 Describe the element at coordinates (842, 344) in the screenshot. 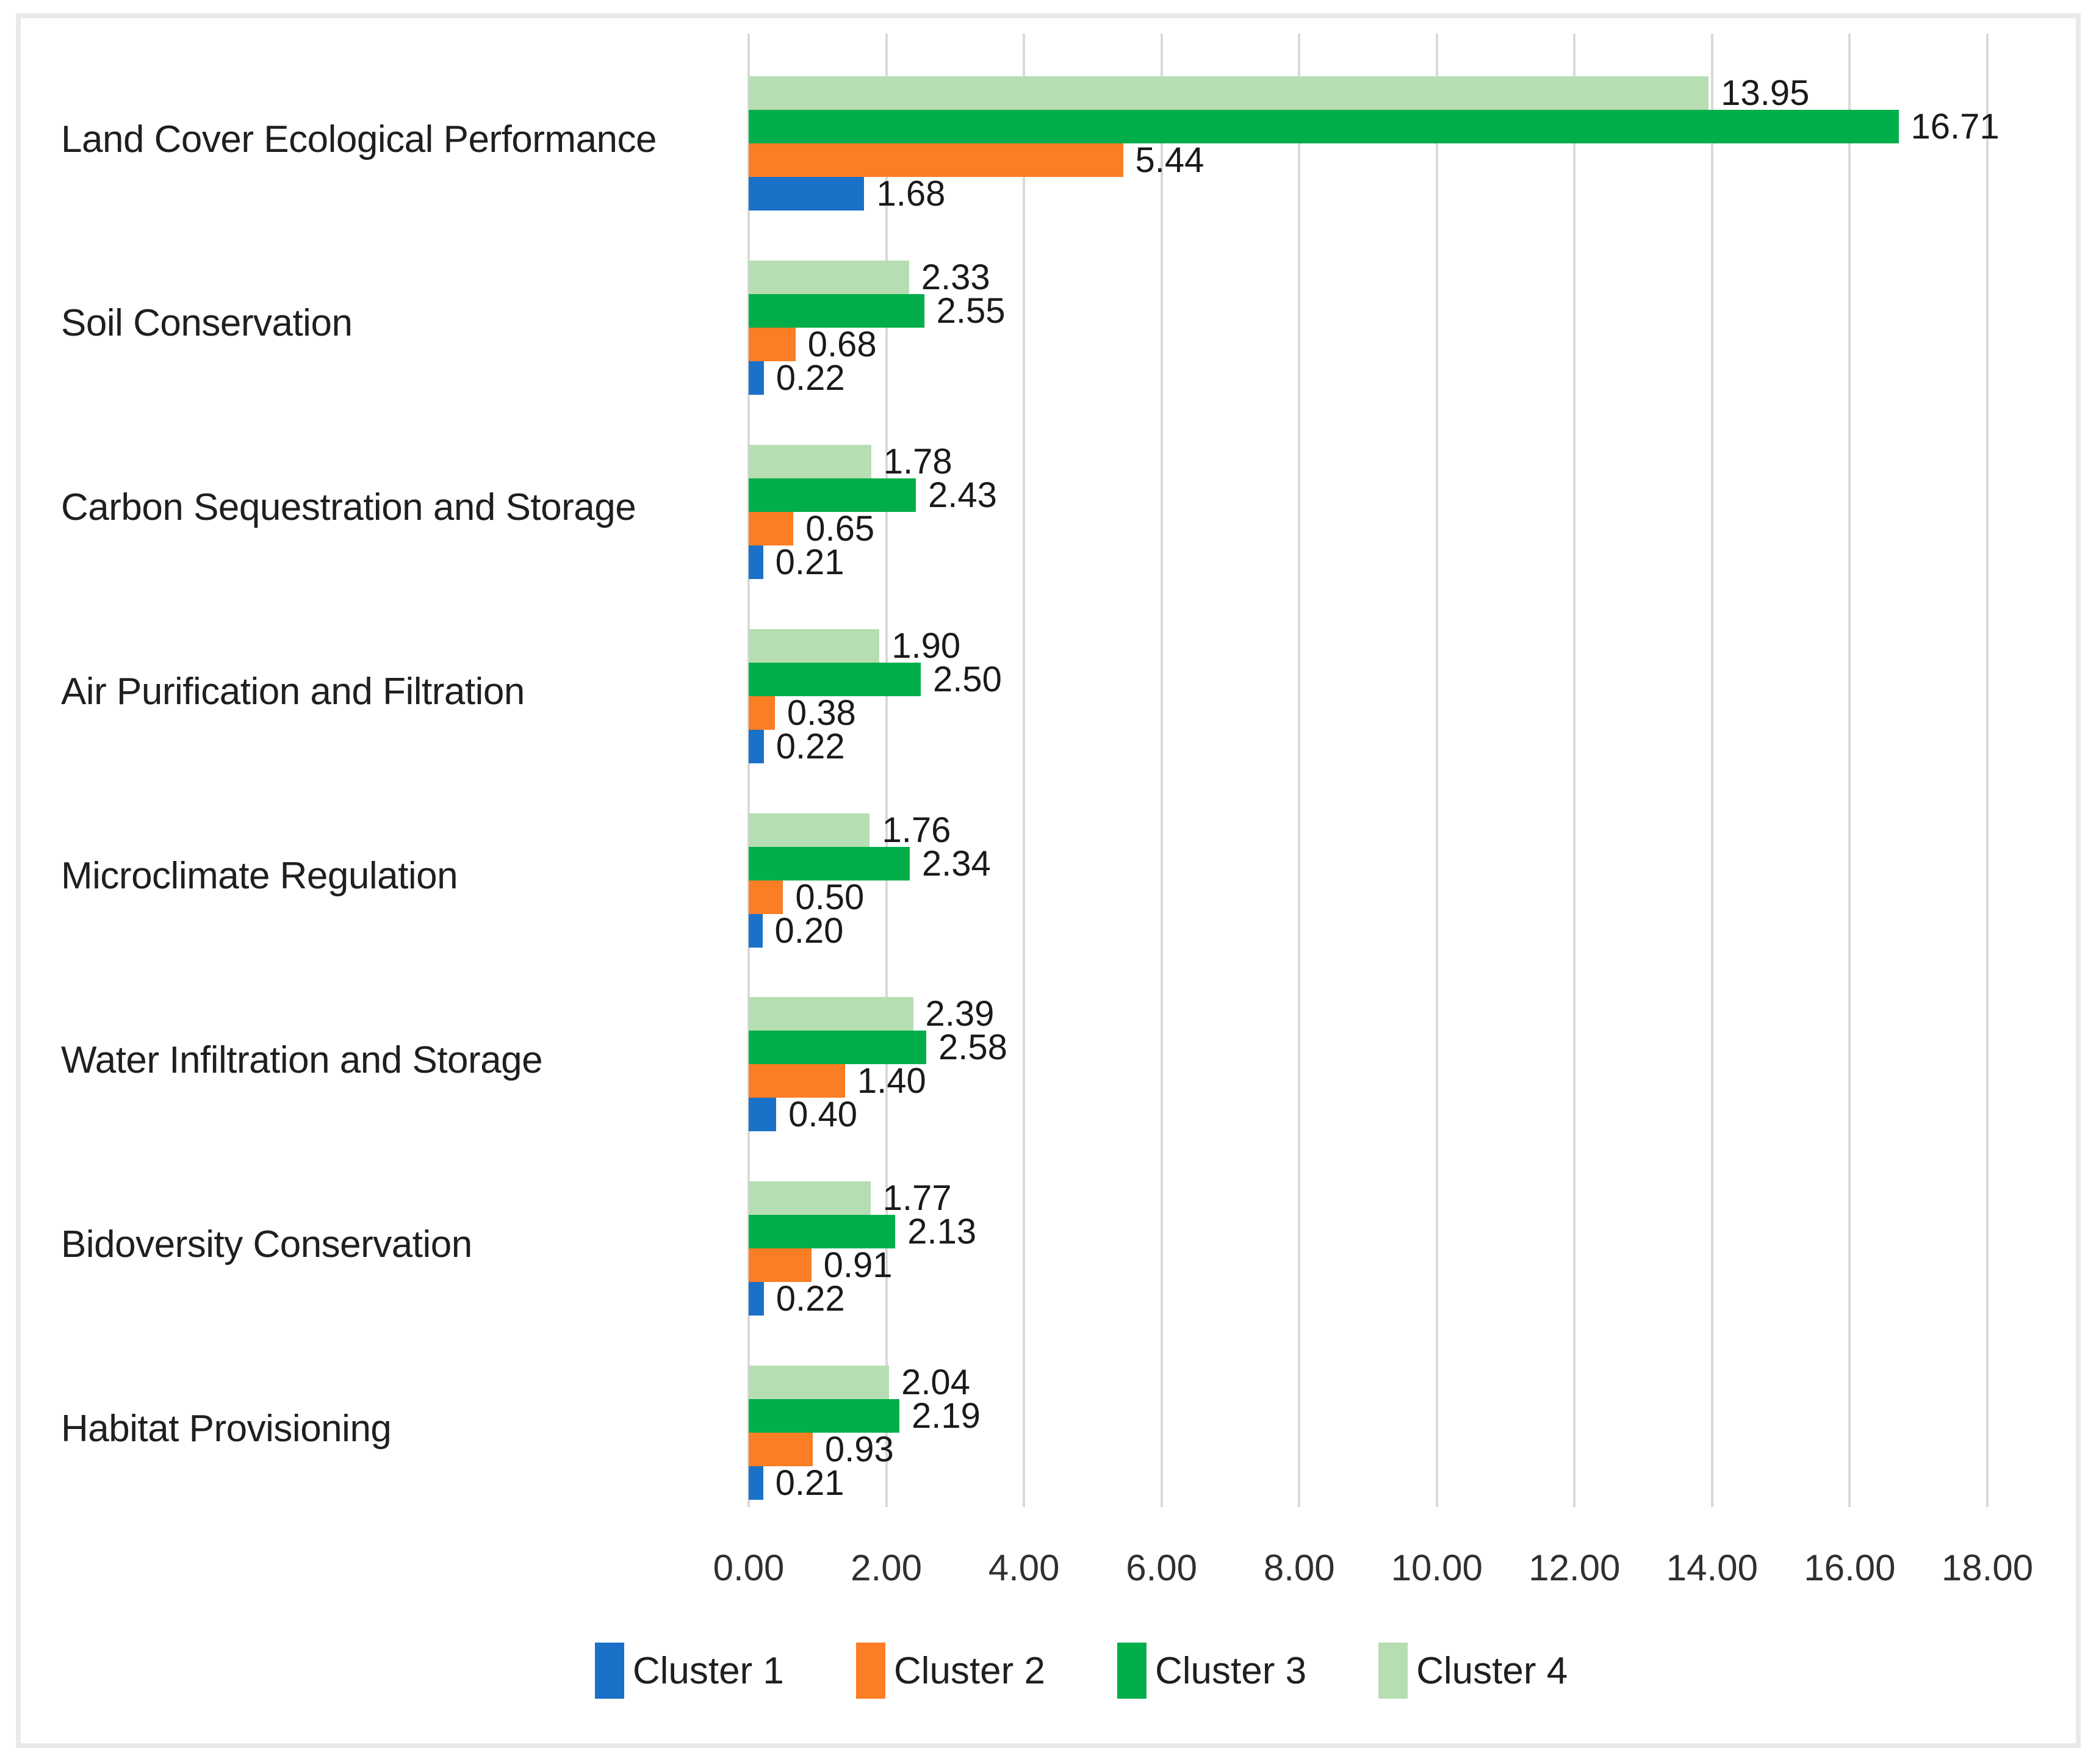

I see `data-label: 0.68` at that location.